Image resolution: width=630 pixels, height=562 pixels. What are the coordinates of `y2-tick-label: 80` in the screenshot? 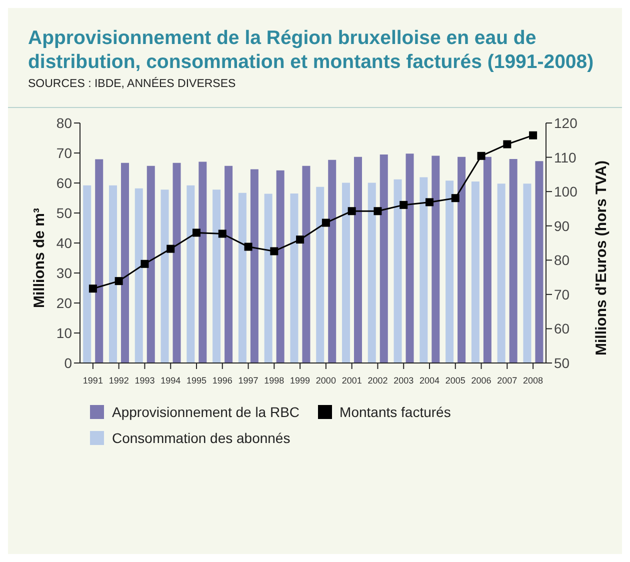 It's located at (562, 260).